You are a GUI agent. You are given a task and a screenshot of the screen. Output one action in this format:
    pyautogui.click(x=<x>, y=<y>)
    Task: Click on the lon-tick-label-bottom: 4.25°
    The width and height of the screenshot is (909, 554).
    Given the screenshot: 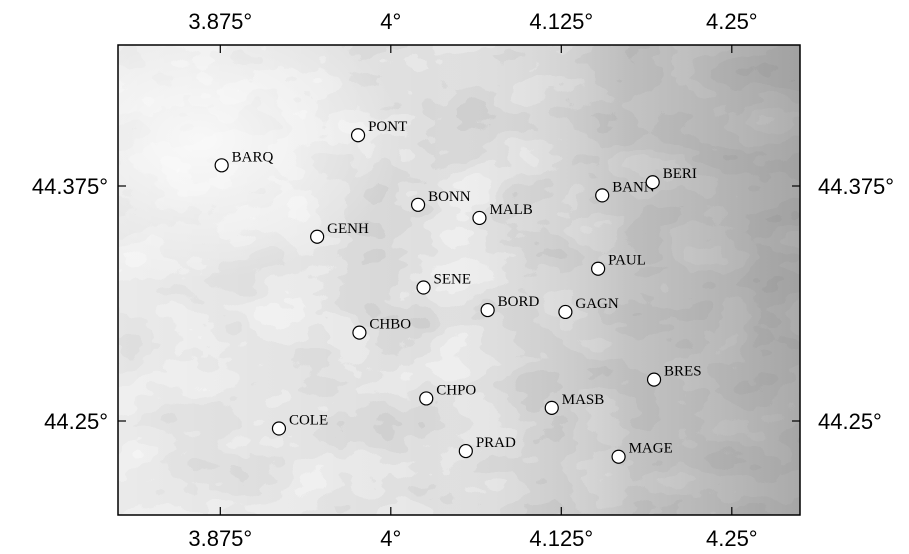 What is the action you would take?
    pyautogui.click(x=732, y=538)
    